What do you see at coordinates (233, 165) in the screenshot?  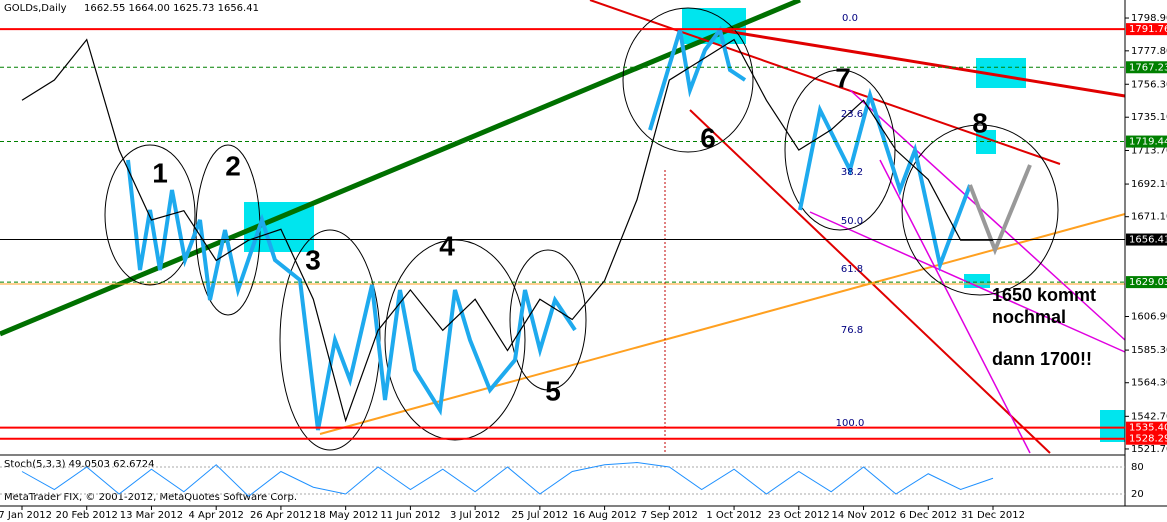 I see `wave-label: 2` at bounding box center [233, 165].